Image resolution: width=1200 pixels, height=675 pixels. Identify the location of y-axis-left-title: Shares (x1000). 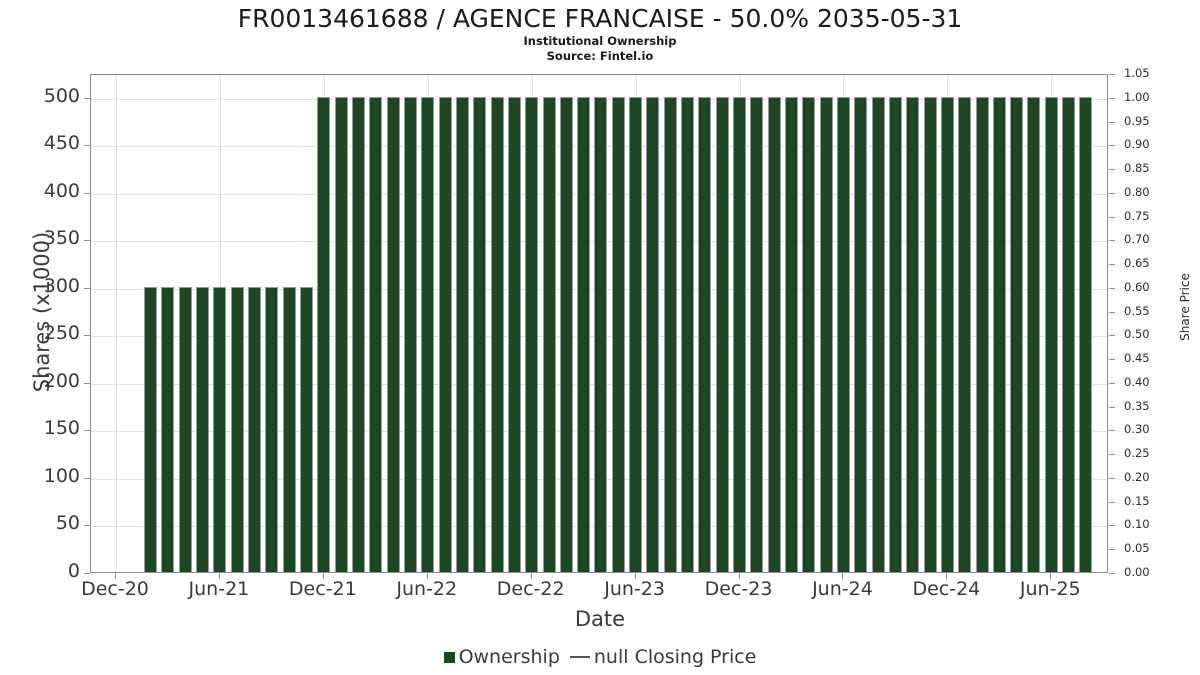
(42, 312).